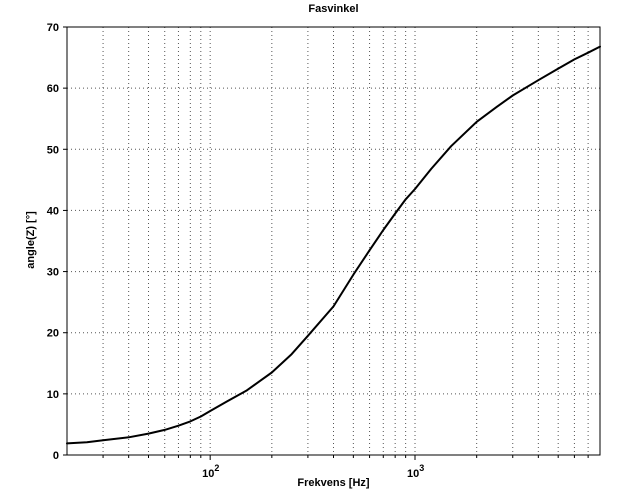 The image size is (623, 497). Describe the element at coordinates (53, 150) in the screenshot. I see `y-tick-label: 50` at that location.